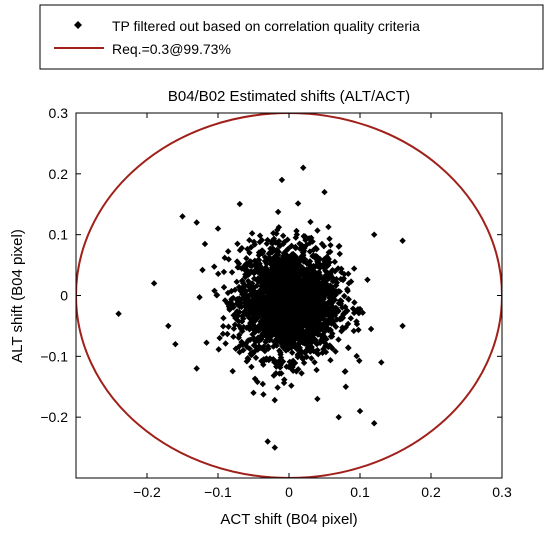  Describe the element at coordinates (289, 96) in the screenshot. I see `chart-title: B04/B02 Estimated shifts (ALT/ACT)` at that location.